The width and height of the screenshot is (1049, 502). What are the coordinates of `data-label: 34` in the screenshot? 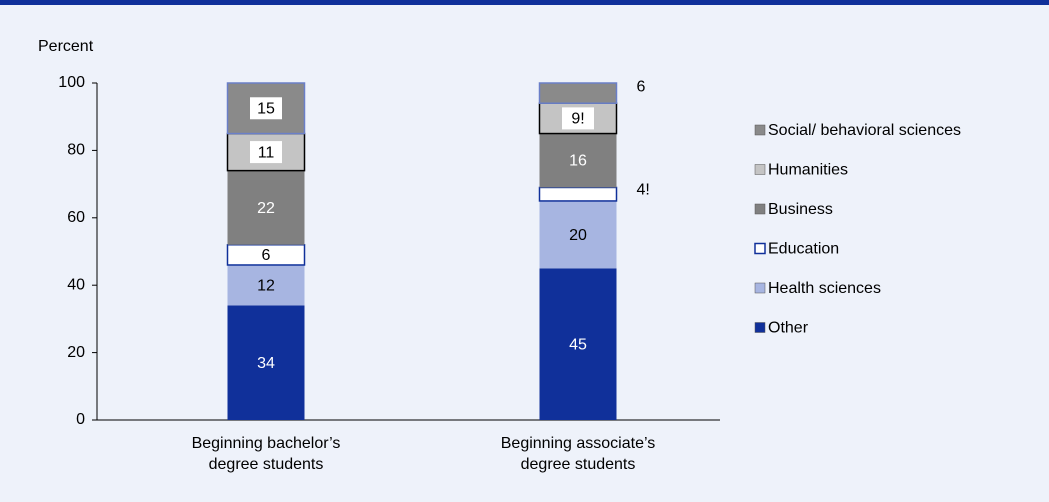 It's located at (266, 363).